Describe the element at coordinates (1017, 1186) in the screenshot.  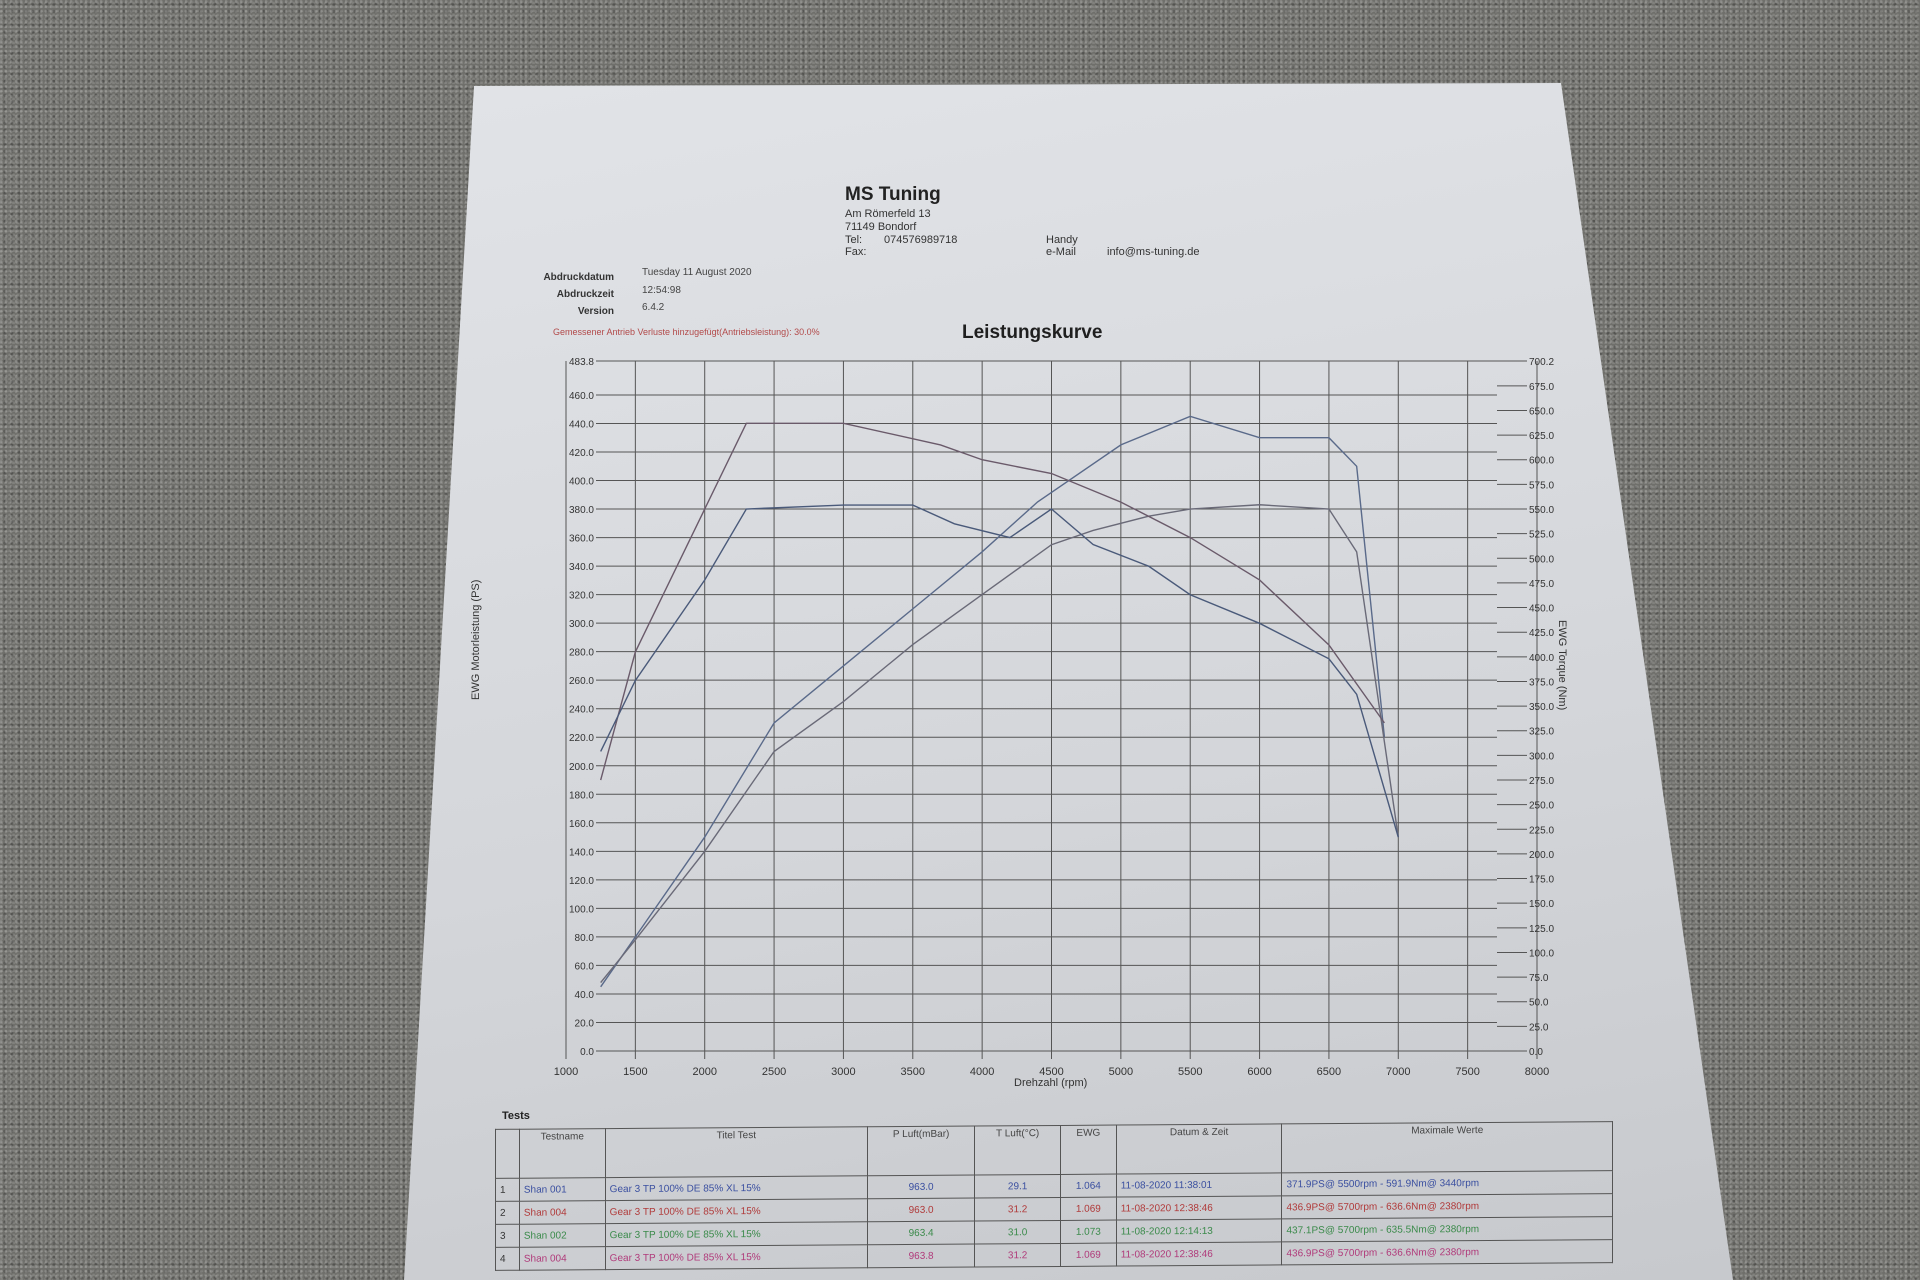
I see `cell-t: 29.1` at that location.